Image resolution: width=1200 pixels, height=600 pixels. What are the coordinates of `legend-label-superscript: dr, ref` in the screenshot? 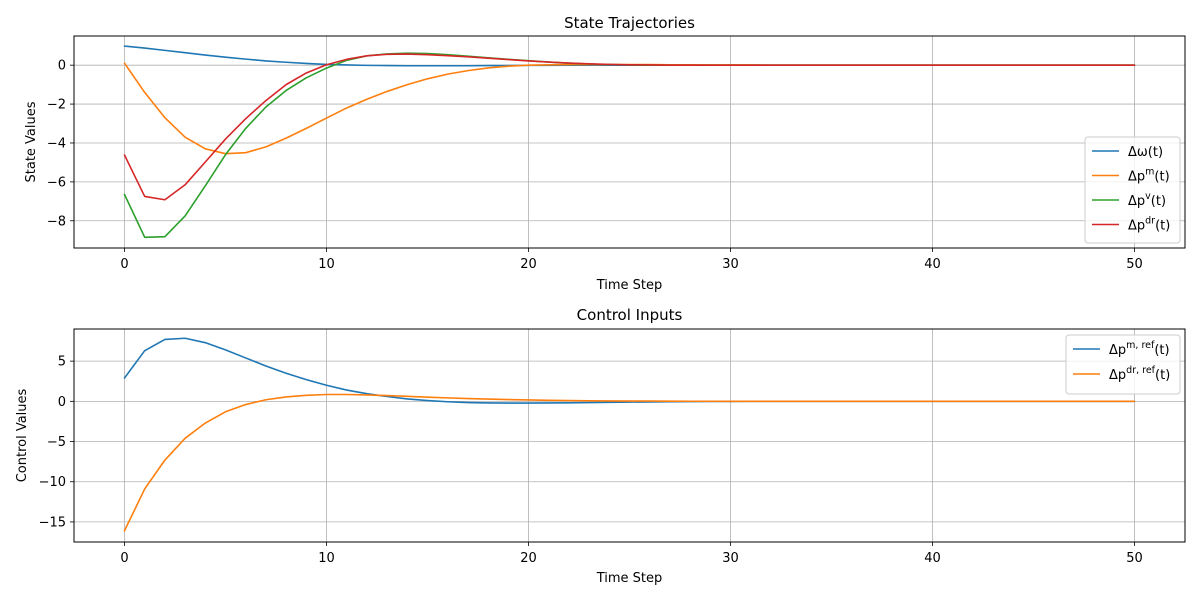 It's located at (1141, 370).